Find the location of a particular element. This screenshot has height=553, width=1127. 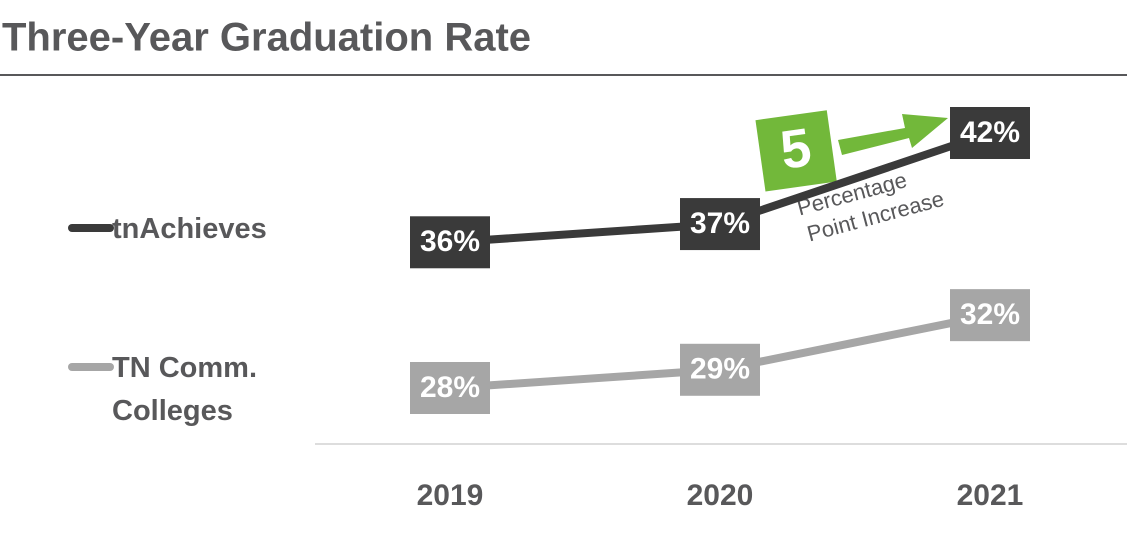

value-label: 37% is located at coordinates (720, 223).